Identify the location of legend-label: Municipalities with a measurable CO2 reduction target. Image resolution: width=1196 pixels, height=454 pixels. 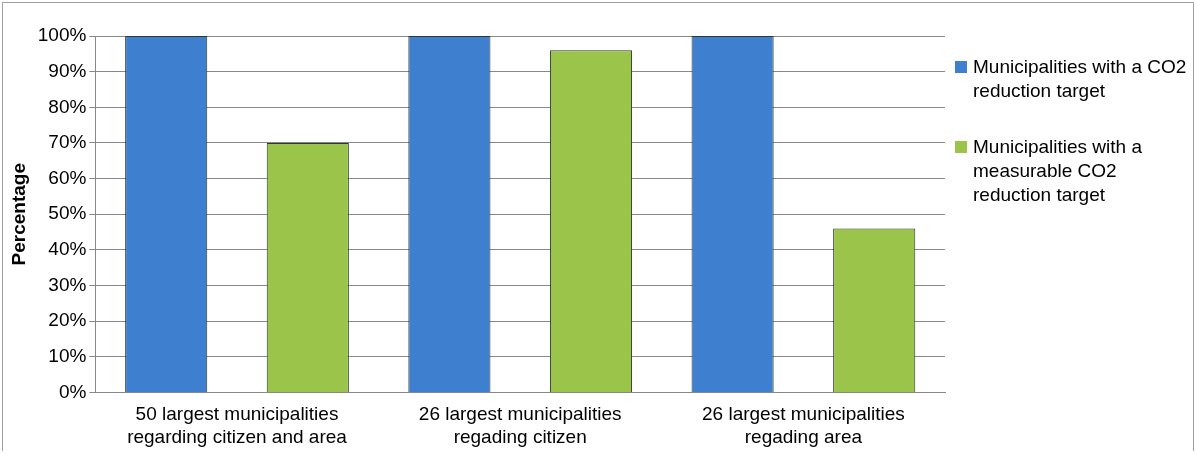
(1058, 171).